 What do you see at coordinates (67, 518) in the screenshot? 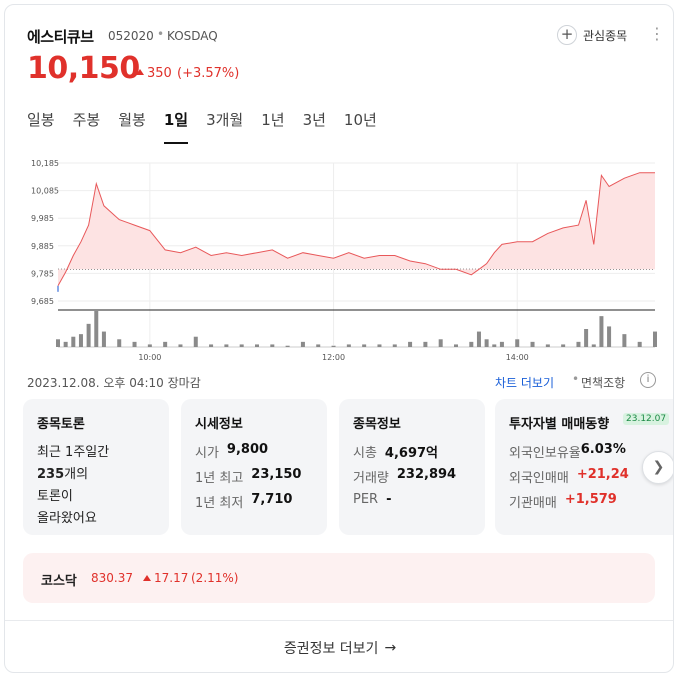
I see `forum-line: 올라왔어요` at bounding box center [67, 518].